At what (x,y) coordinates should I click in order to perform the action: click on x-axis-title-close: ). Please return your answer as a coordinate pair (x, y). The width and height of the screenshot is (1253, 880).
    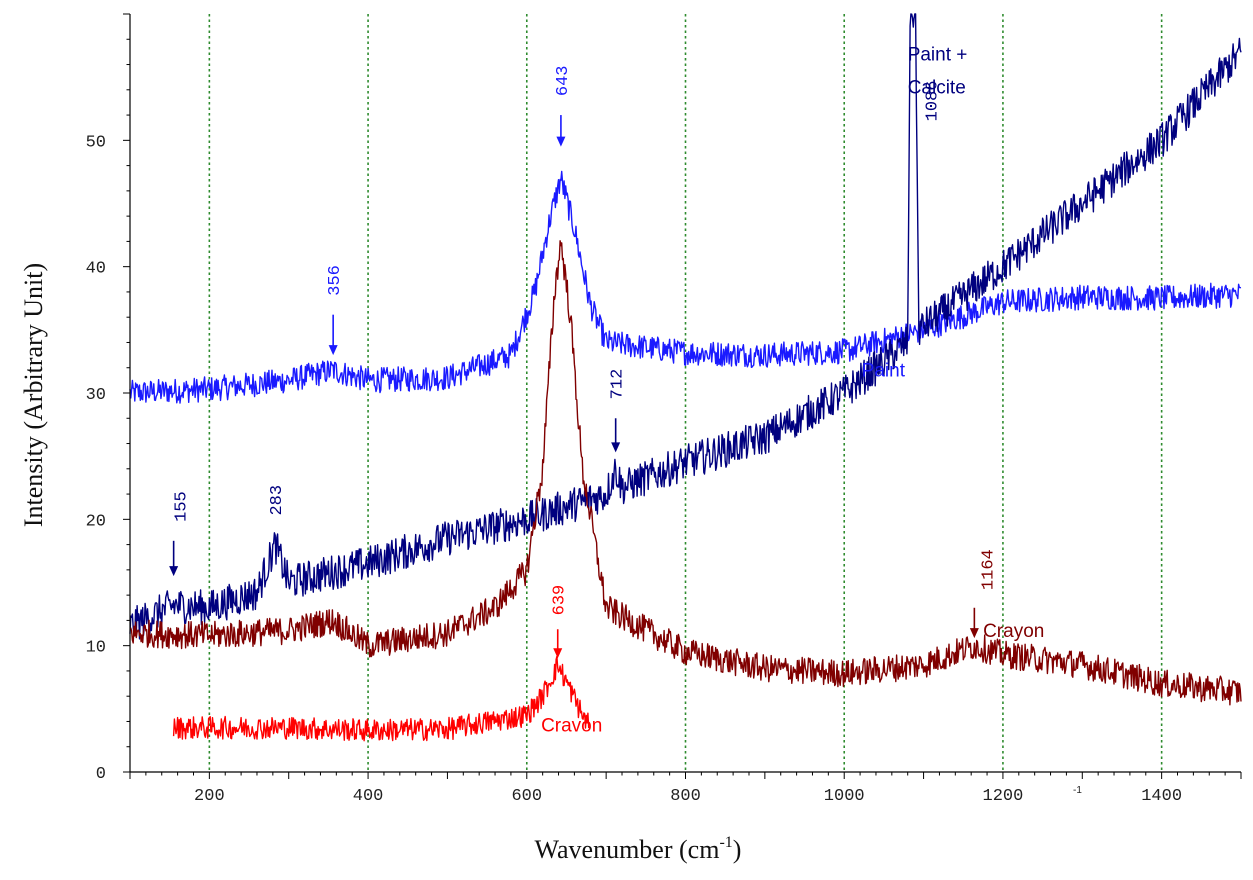
    Looking at the image, I should click on (737, 849).